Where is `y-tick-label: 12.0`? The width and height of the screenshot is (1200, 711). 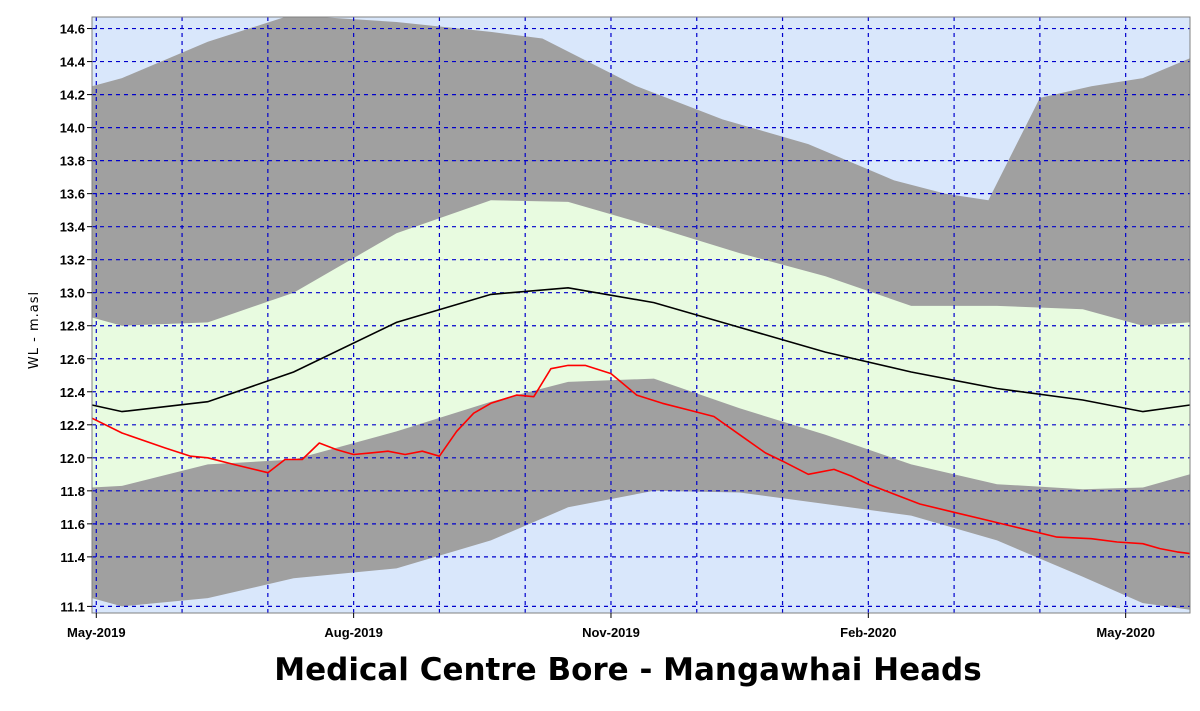
y-tick-label: 12.0 is located at coordinates (72, 458).